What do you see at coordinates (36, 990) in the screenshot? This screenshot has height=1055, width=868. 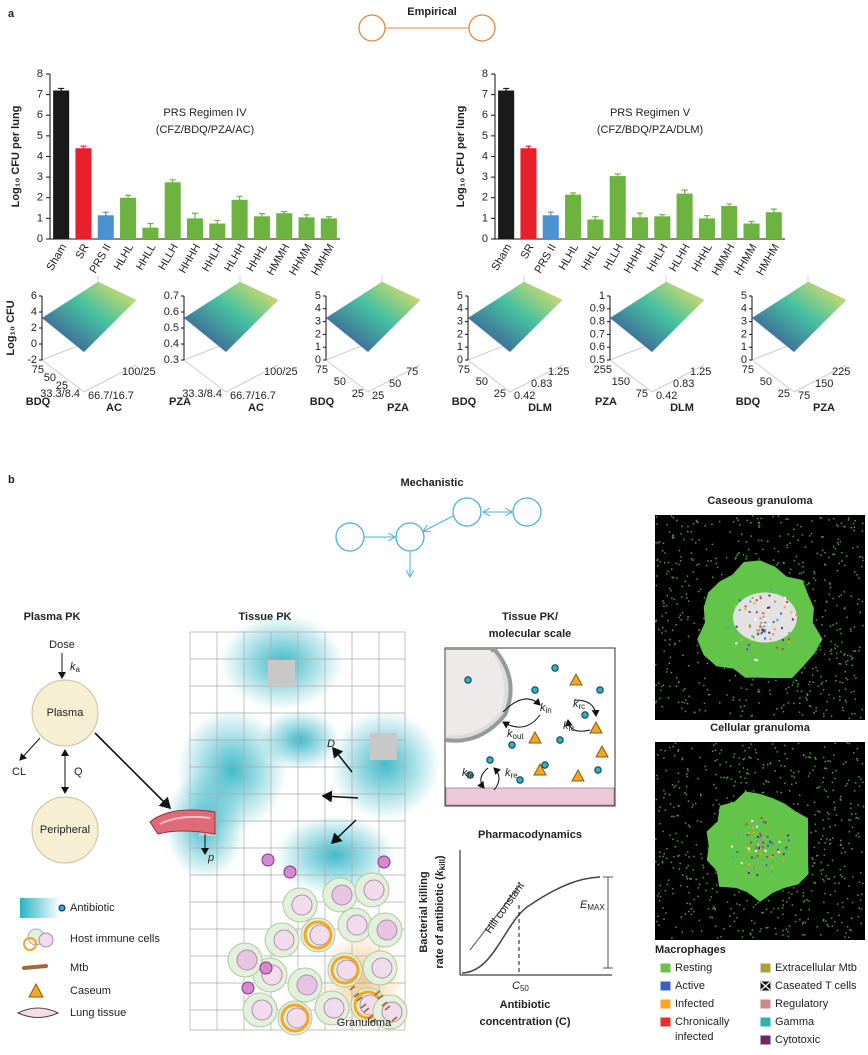 I see `legend-caseum` at bounding box center [36, 990].